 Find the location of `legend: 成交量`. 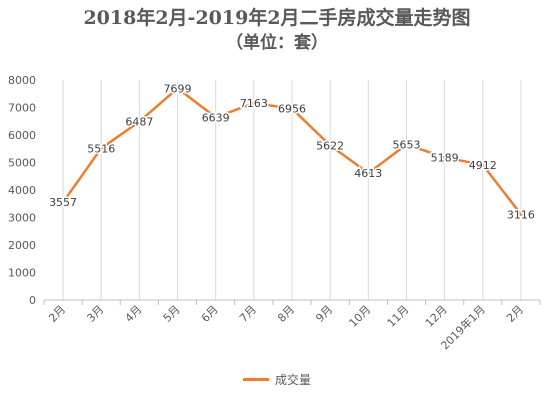

legend: 成交量 is located at coordinates (277, 379).